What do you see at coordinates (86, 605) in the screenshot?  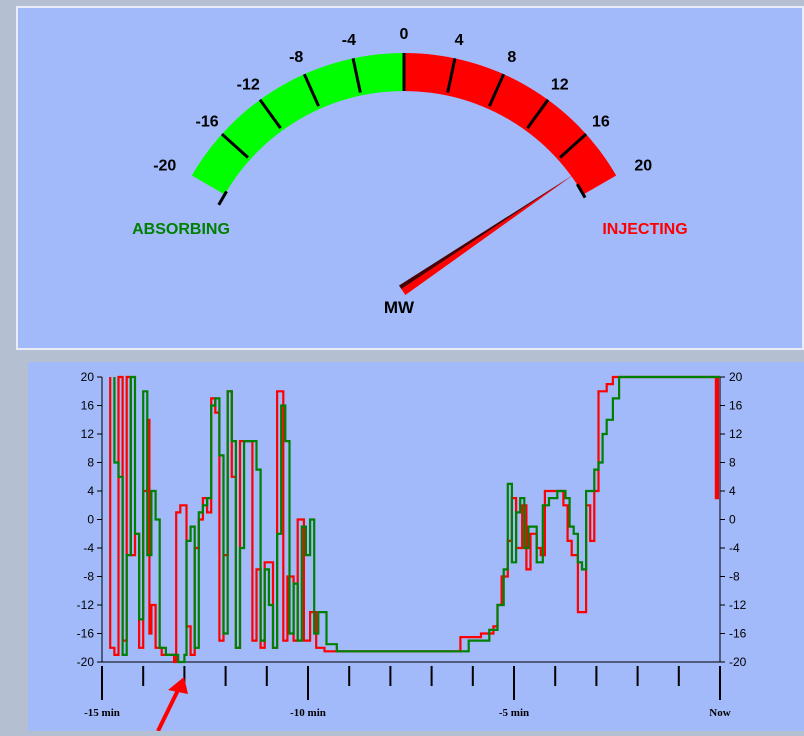 I see `y-tick-label-left: -12` at bounding box center [86, 605].